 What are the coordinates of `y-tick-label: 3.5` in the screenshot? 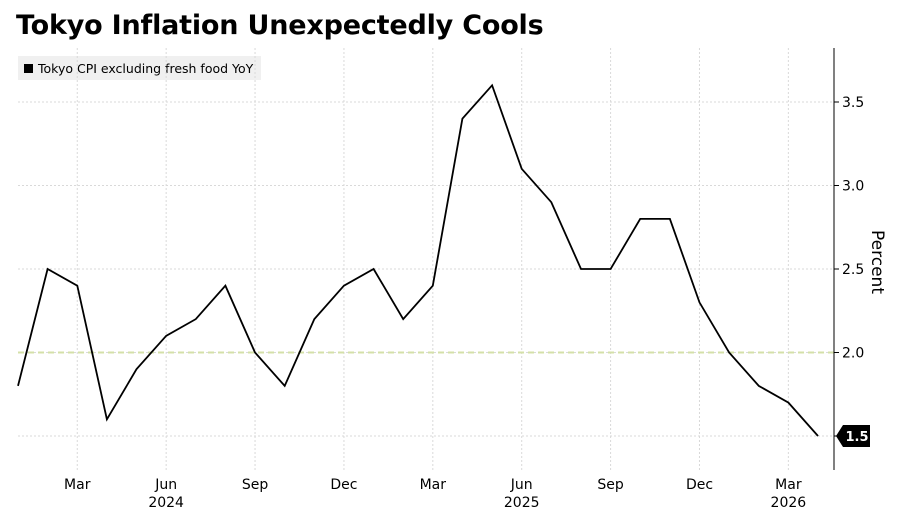 It's located at (853, 103).